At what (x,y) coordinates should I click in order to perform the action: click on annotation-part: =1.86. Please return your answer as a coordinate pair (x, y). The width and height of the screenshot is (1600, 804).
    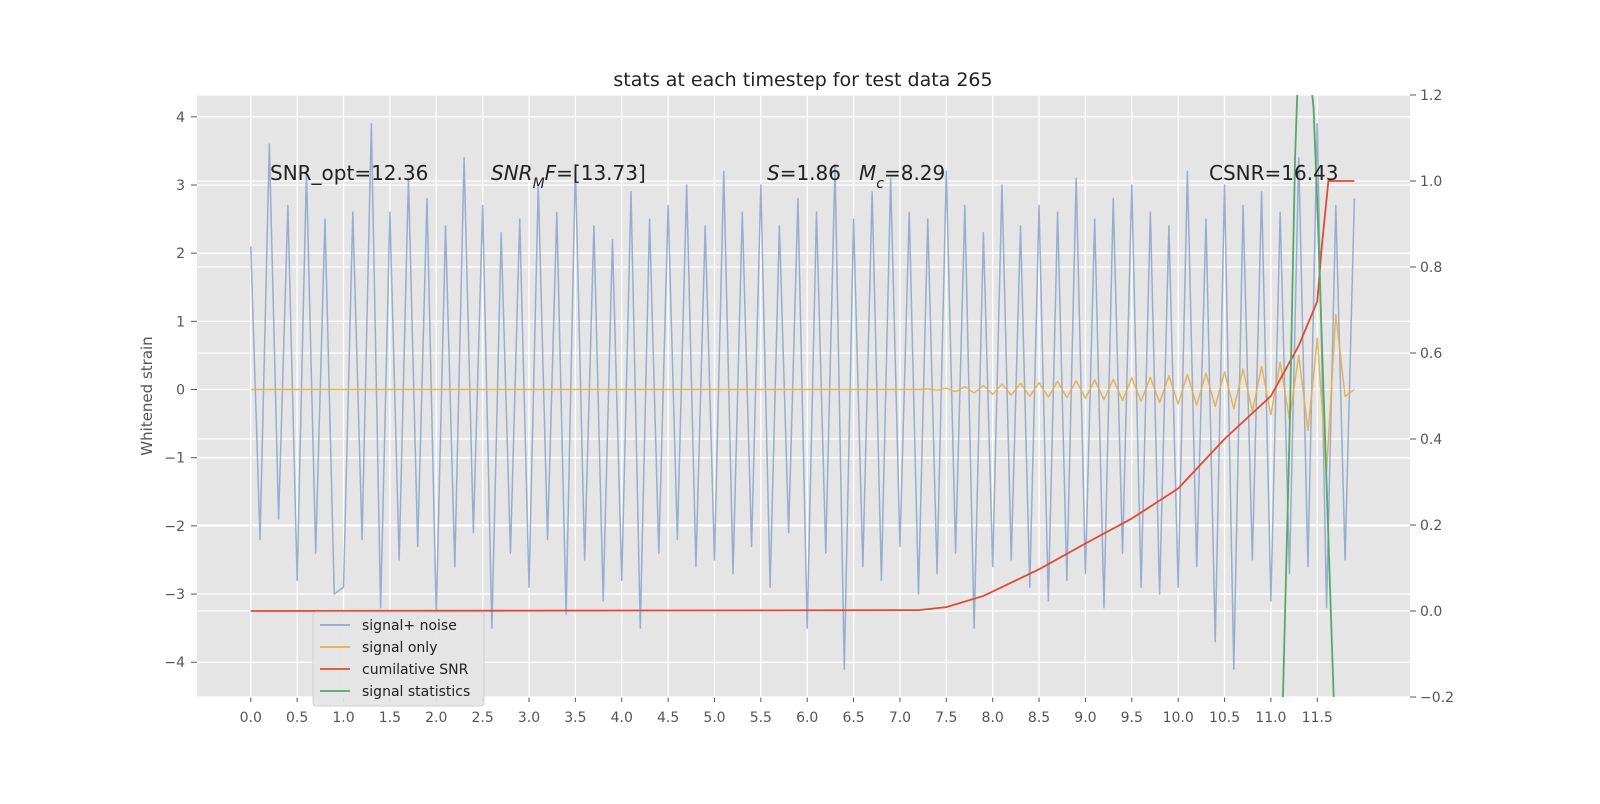
    Looking at the image, I should click on (810, 173).